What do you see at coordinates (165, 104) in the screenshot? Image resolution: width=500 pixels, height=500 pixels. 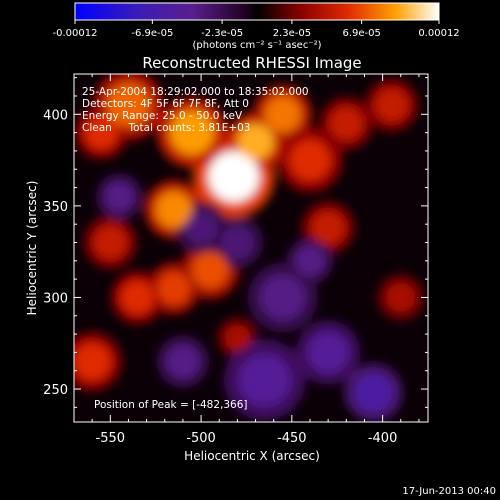 I see `info-detectors: Detectors: 4F 5F 6F 7F 8F, Att 0` at bounding box center [165, 104].